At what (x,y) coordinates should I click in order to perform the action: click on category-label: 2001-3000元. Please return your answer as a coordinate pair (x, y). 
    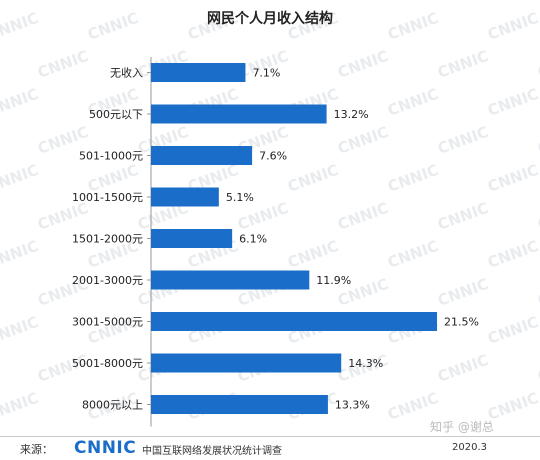
    Looking at the image, I should click on (107, 280).